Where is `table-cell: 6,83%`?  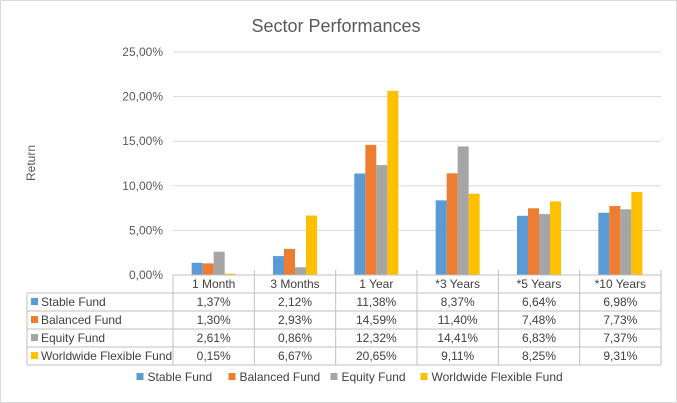 table-cell: 6,83% is located at coordinates (539, 338).